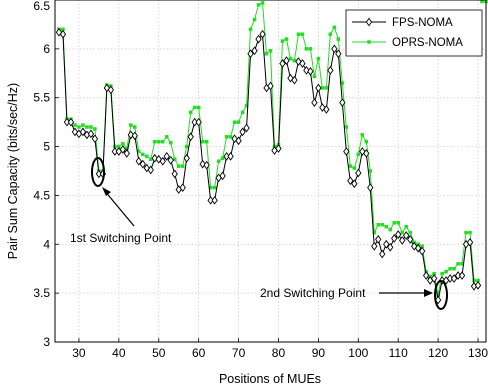  What do you see at coordinates (79, 353) in the screenshot?
I see `x-tick-label: 30` at bounding box center [79, 353].